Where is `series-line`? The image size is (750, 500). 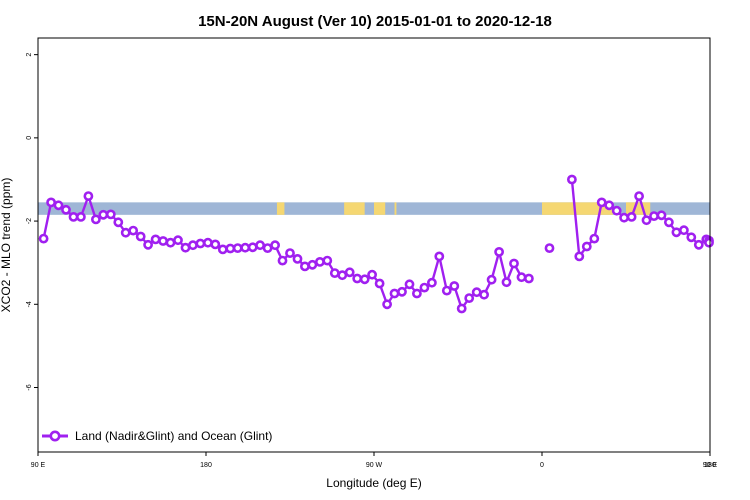
series-line is located at coordinates (640, 218).